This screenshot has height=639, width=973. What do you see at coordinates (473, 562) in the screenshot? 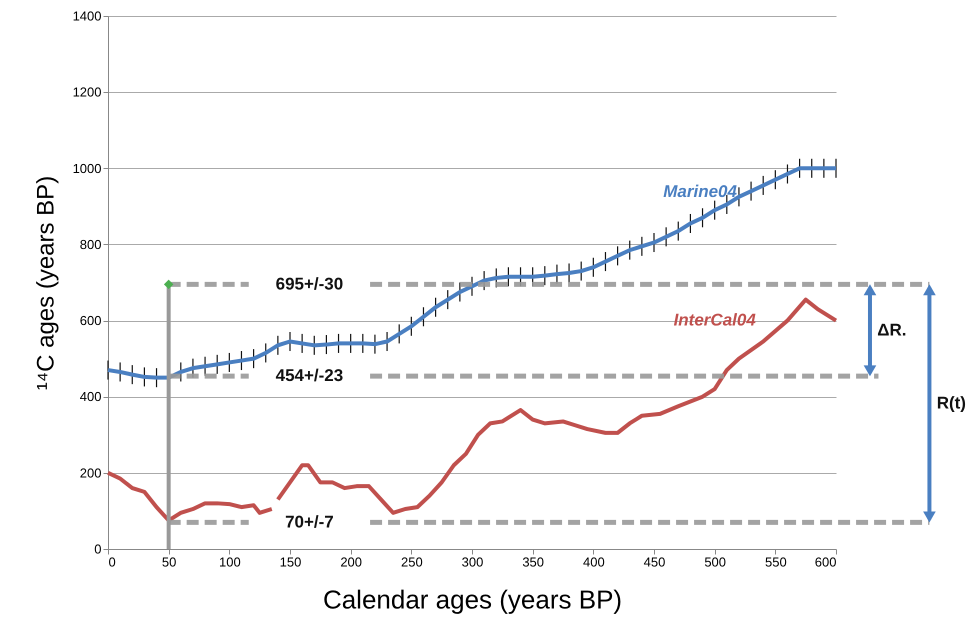
I see `x-tick-label: 300` at bounding box center [473, 562].